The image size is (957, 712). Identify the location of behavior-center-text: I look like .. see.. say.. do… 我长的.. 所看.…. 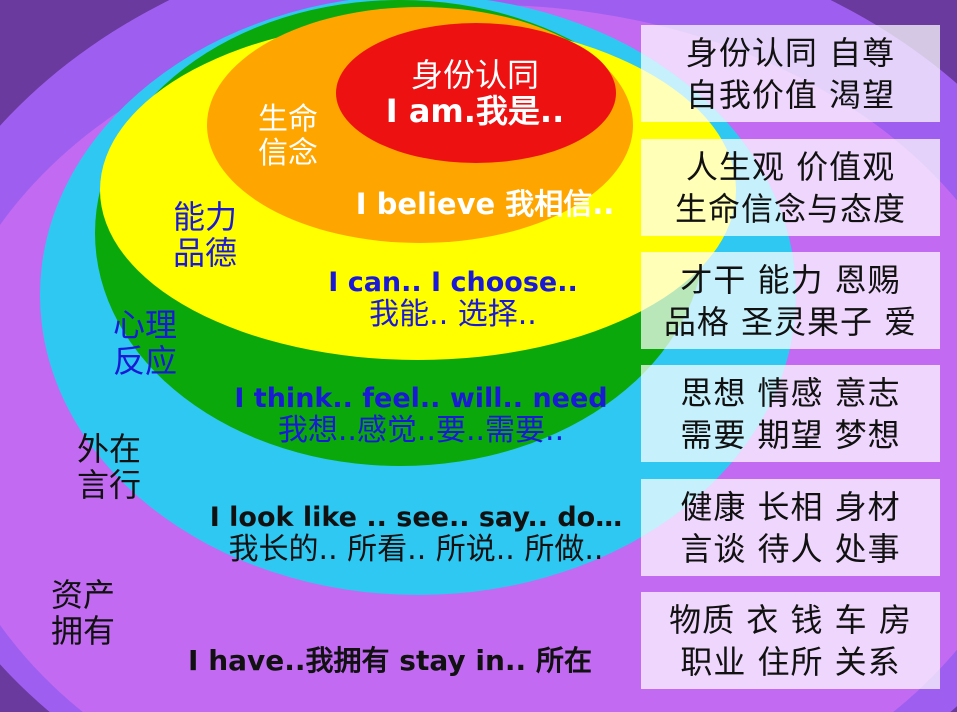
(416, 535).